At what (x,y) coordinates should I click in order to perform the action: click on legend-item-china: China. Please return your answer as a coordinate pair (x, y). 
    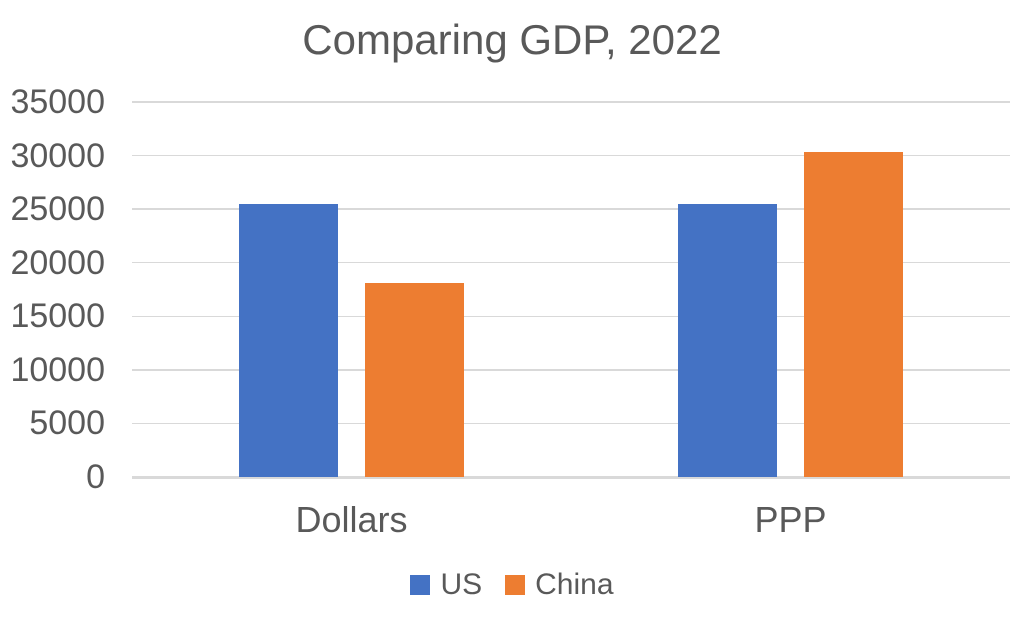
    Looking at the image, I should click on (559, 584).